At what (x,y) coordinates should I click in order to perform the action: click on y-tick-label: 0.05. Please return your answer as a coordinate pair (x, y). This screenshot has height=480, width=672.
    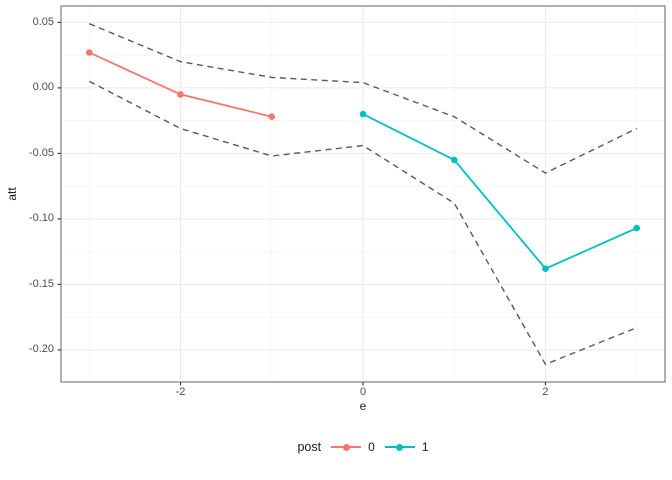
    Looking at the image, I should click on (43, 21).